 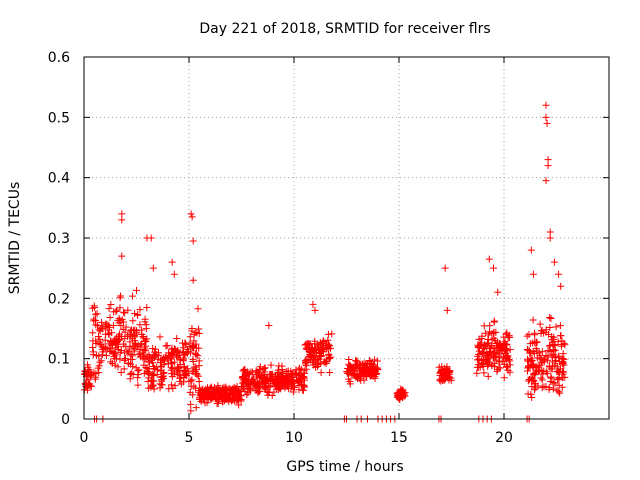 I want to click on y-tick-label: 0.6, so click(x=59, y=58).